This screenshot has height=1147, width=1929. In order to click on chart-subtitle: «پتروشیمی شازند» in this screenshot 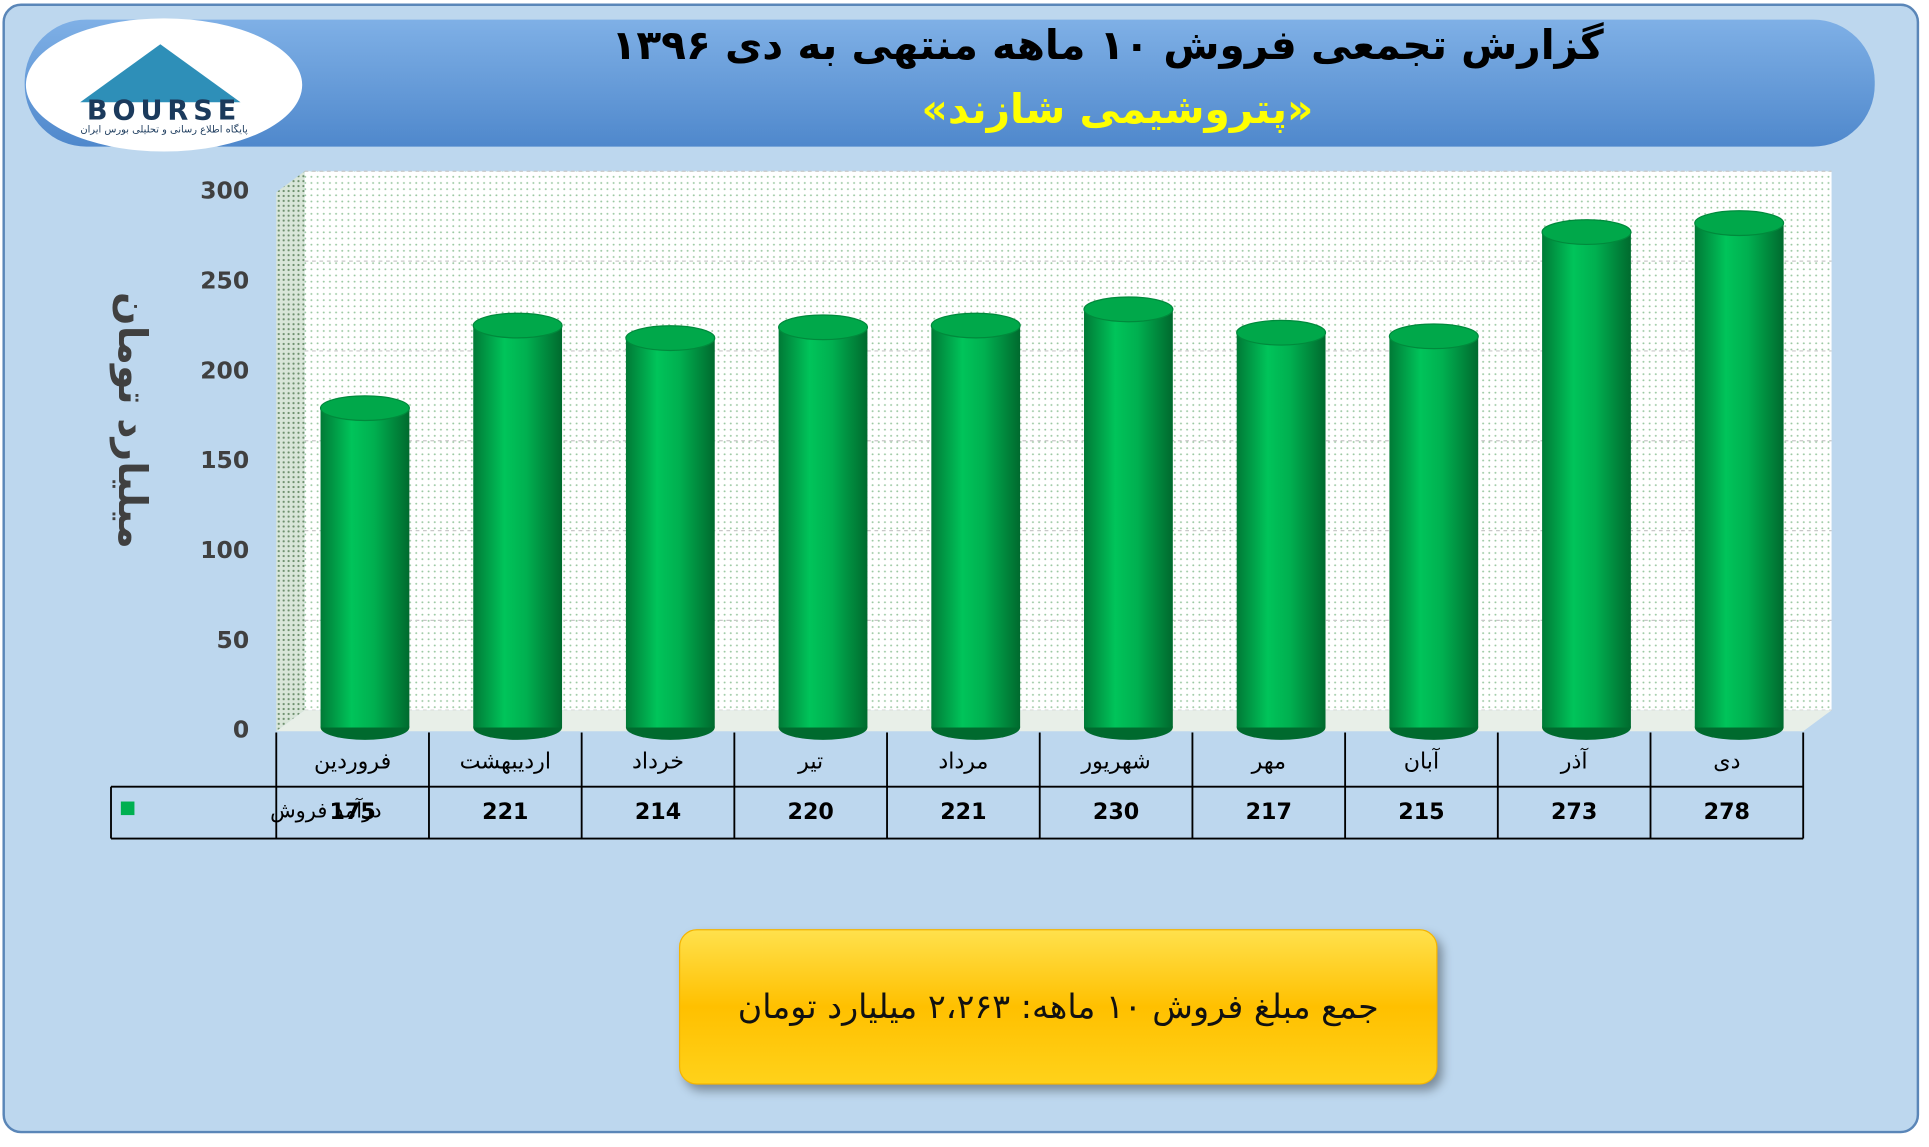, I will do `click(1118, 109)`.